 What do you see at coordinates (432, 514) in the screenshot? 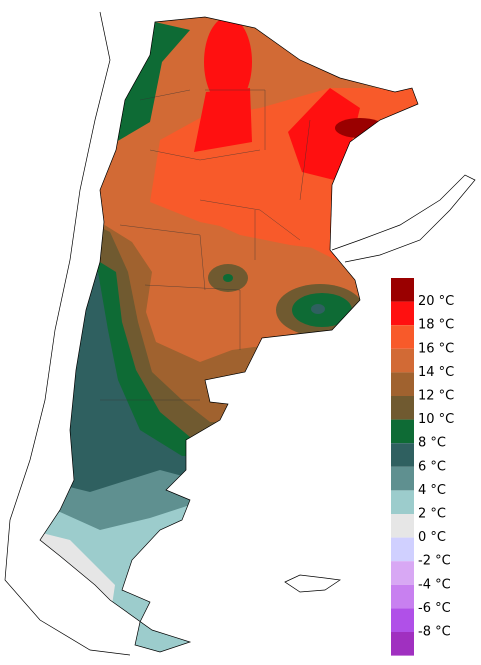
I see `legend-label: 2 °C` at bounding box center [432, 514].